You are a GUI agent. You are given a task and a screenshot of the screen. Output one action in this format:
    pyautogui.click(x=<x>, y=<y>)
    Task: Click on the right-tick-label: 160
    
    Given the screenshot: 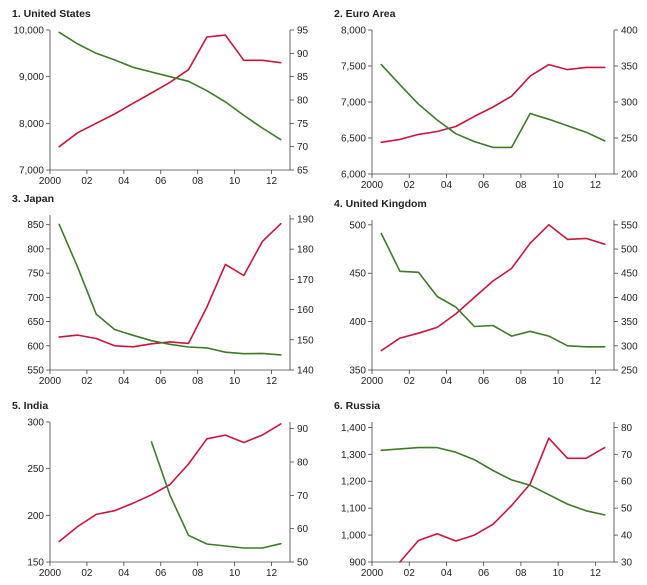 What is the action you would take?
    pyautogui.click(x=305, y=310)
    